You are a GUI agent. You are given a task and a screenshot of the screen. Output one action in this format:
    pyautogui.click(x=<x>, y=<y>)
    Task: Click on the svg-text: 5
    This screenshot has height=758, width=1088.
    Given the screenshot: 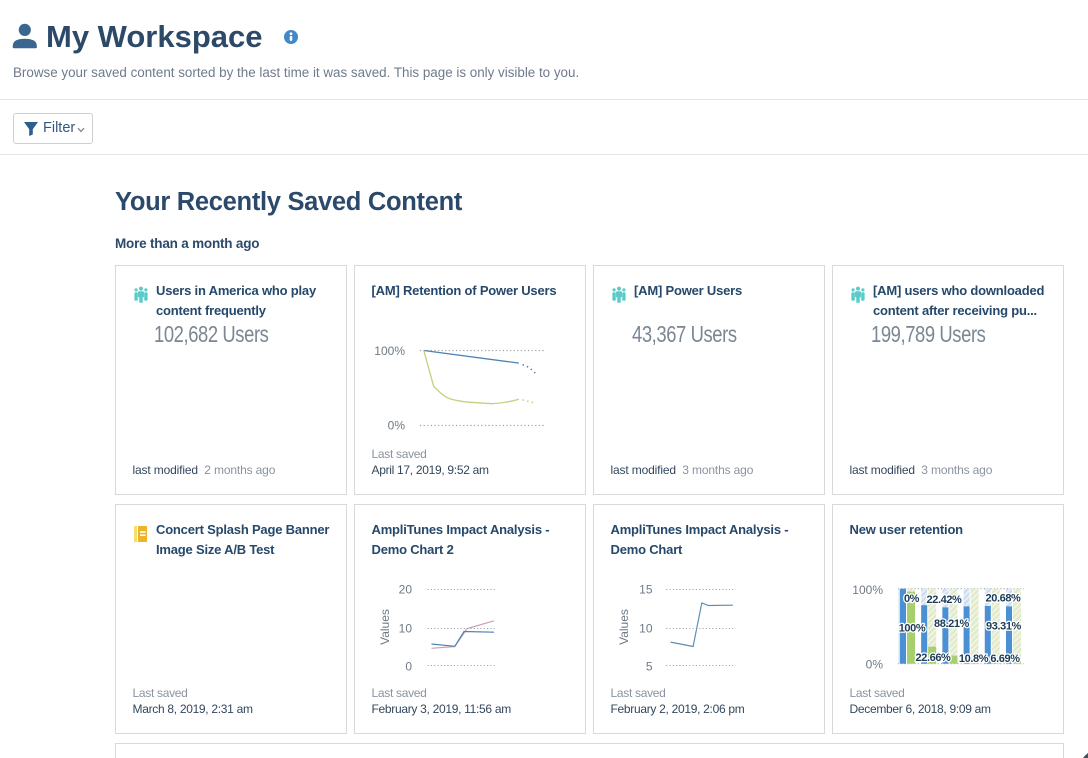 What is the action you would take?
    pyautogui.click(x=649, y=667)
    